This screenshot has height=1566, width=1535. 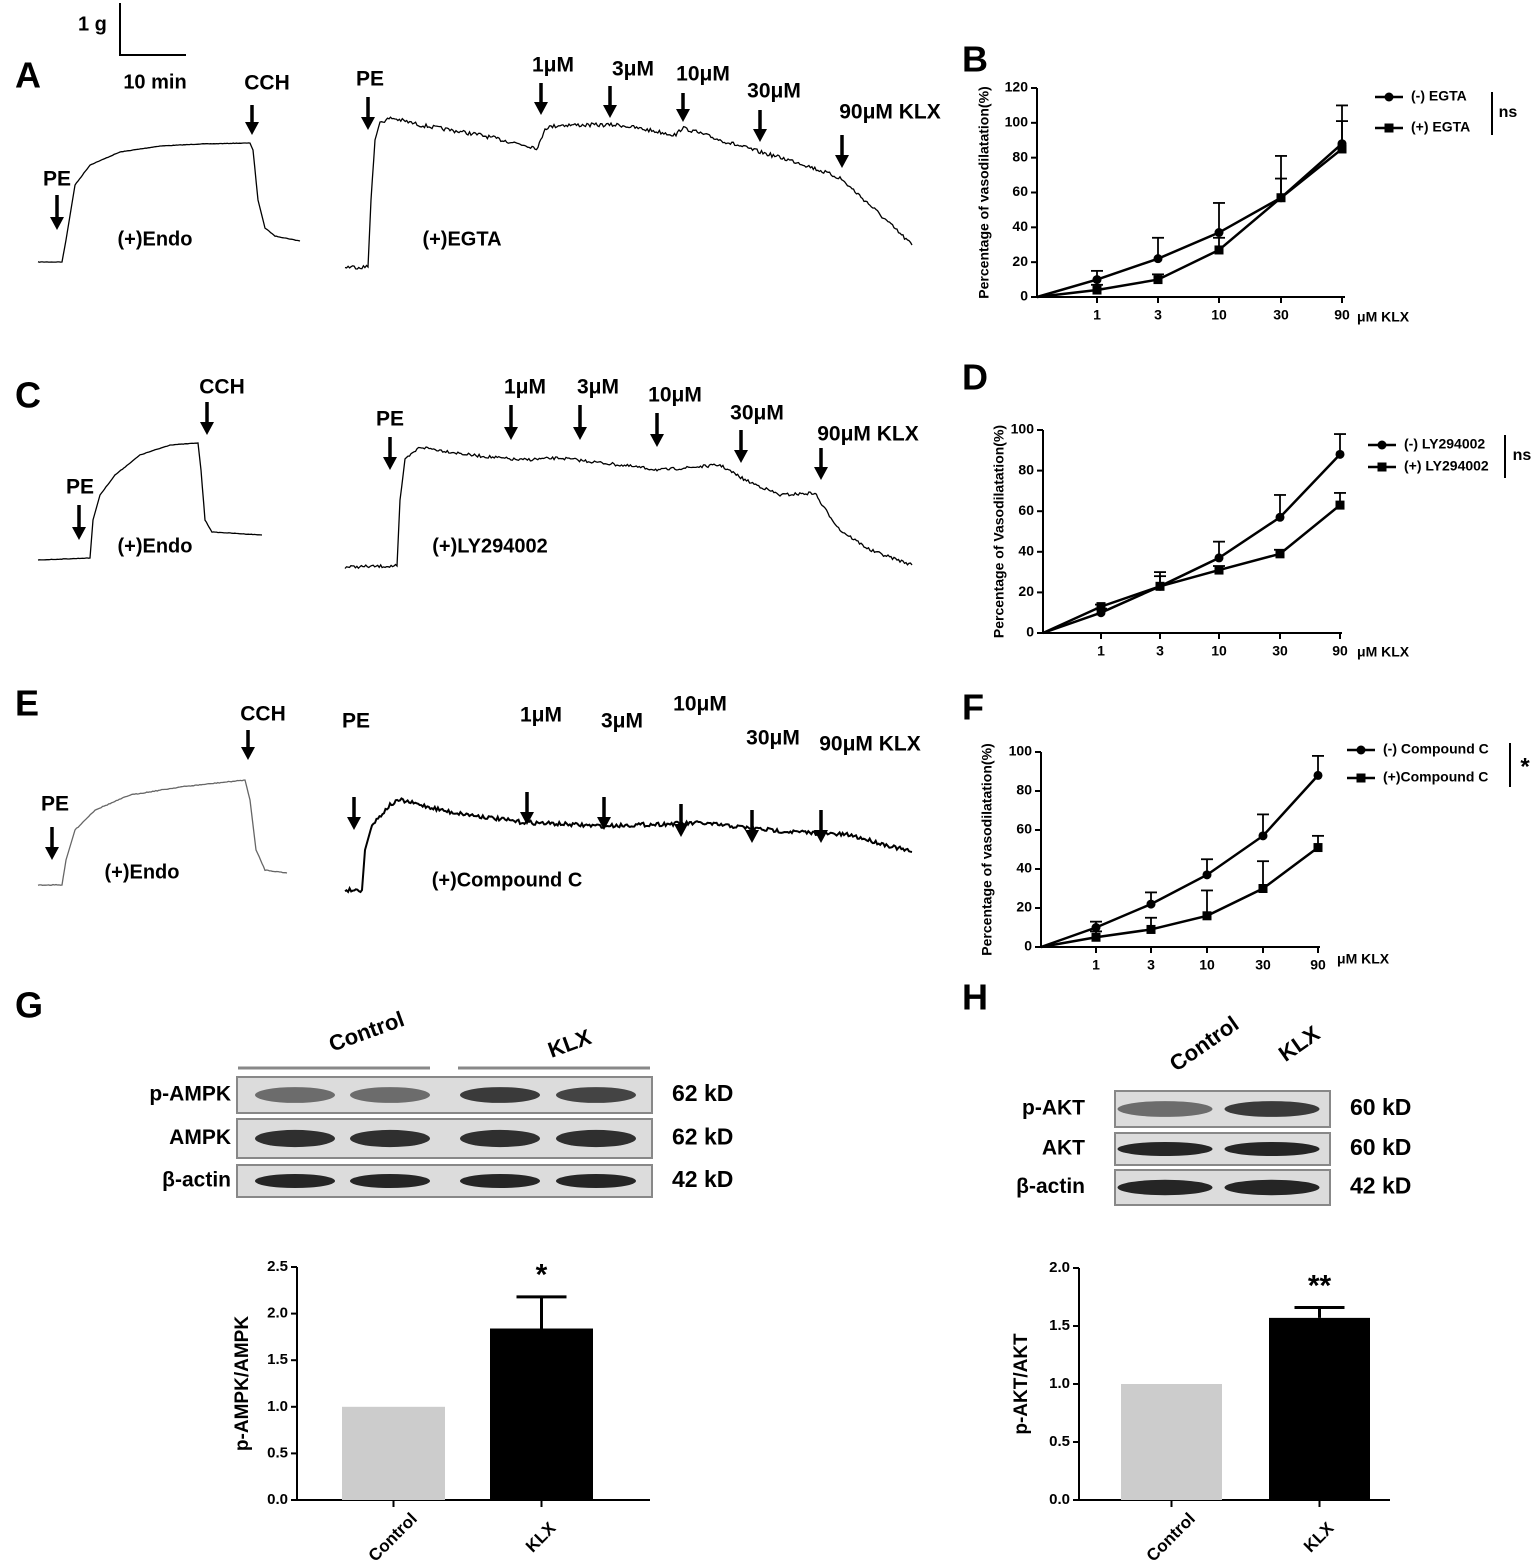 I want to click on y-axis-label: Percentage of Vasodilatation(%), so click(x=999, y=531).